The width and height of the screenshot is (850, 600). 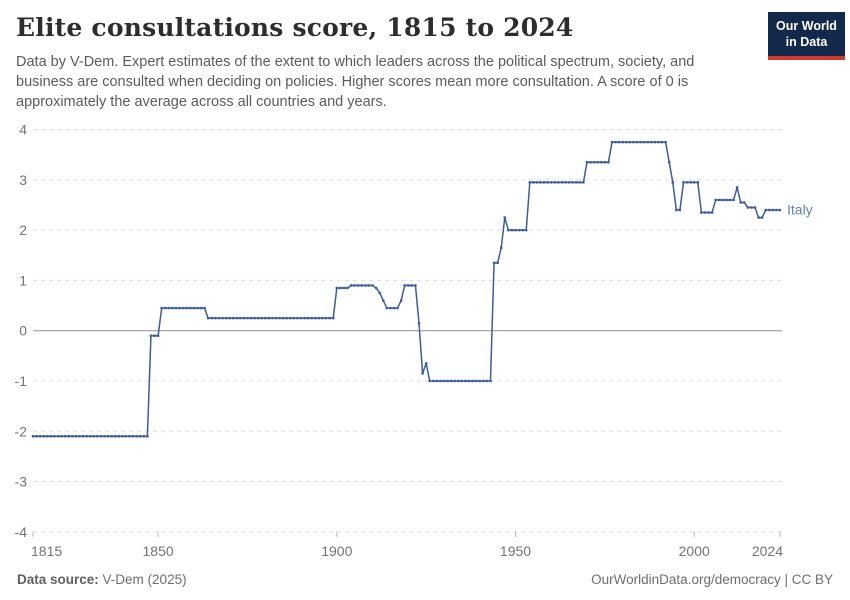 What do you see at coordinates (23, 130) in the screenshot?
I see `y-axis-tick-label: 4` at bounding box center [23, 130].